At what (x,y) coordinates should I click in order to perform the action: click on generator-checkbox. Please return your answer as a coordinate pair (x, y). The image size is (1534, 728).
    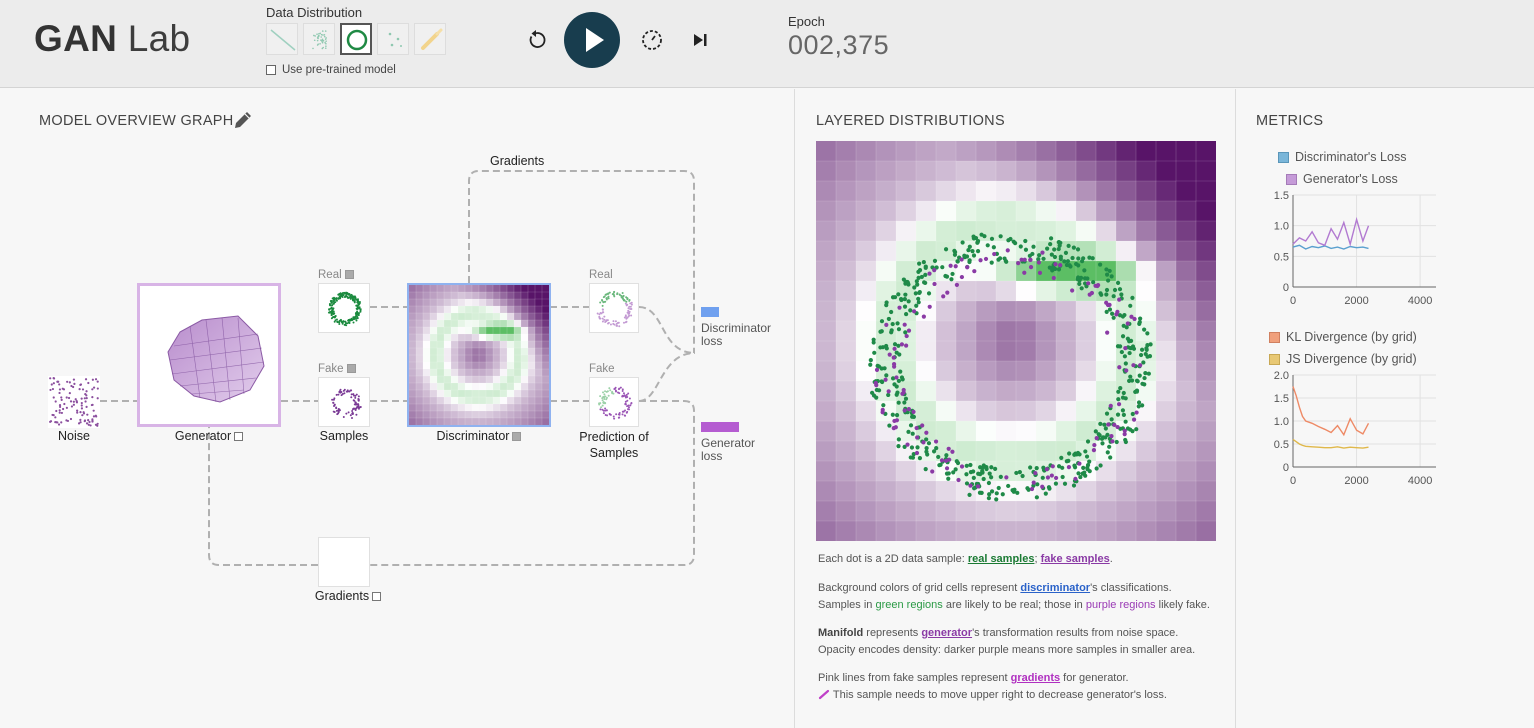
    Looking at the image, I should click on (239, 437).